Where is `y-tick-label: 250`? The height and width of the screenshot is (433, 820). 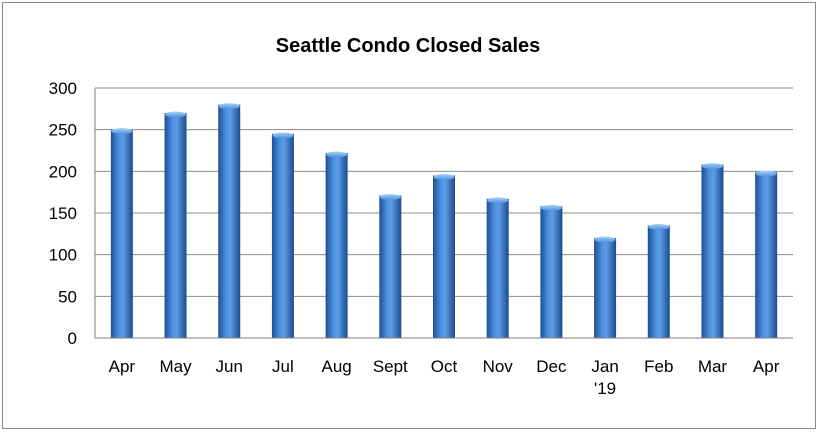
y-tick-label: 250 is located at coordinates (63, 130).